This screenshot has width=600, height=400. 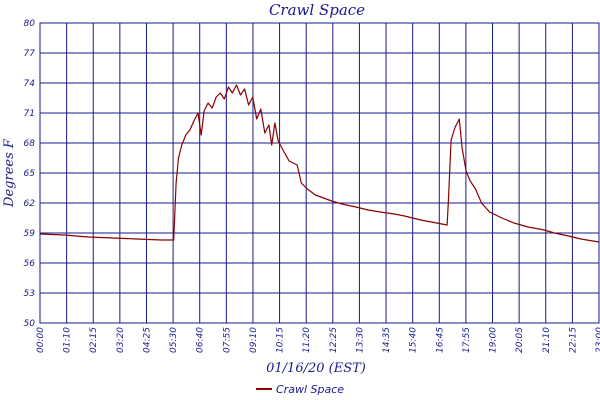 What do you see at coordinates (281, 340) in the screenshot?
I see `x-tick-label: 10:15` at bounding box center [281, 340].